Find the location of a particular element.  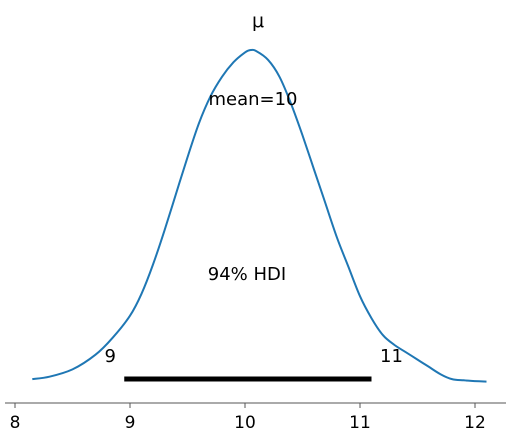

chart-title: μ is located at coordinates (258, 21).